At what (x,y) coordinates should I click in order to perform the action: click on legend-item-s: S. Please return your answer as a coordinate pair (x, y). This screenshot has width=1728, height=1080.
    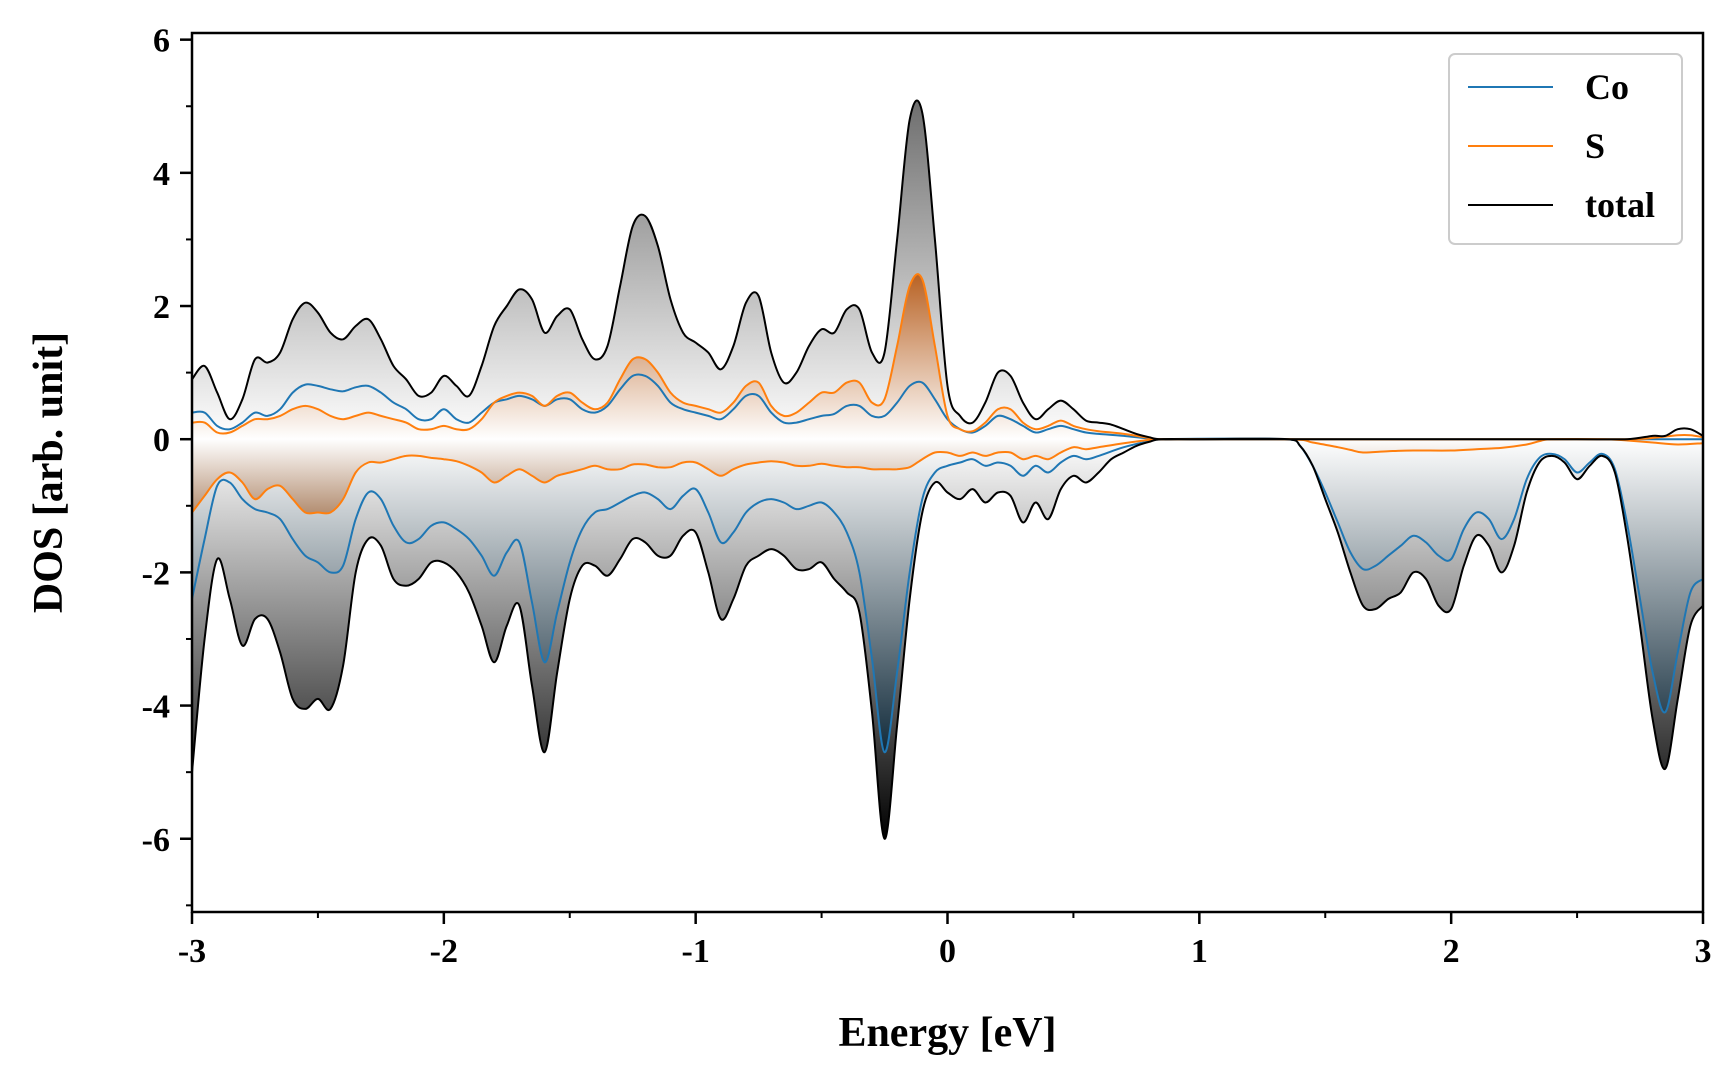
    Looking at the image, I should click on (1536, 146).